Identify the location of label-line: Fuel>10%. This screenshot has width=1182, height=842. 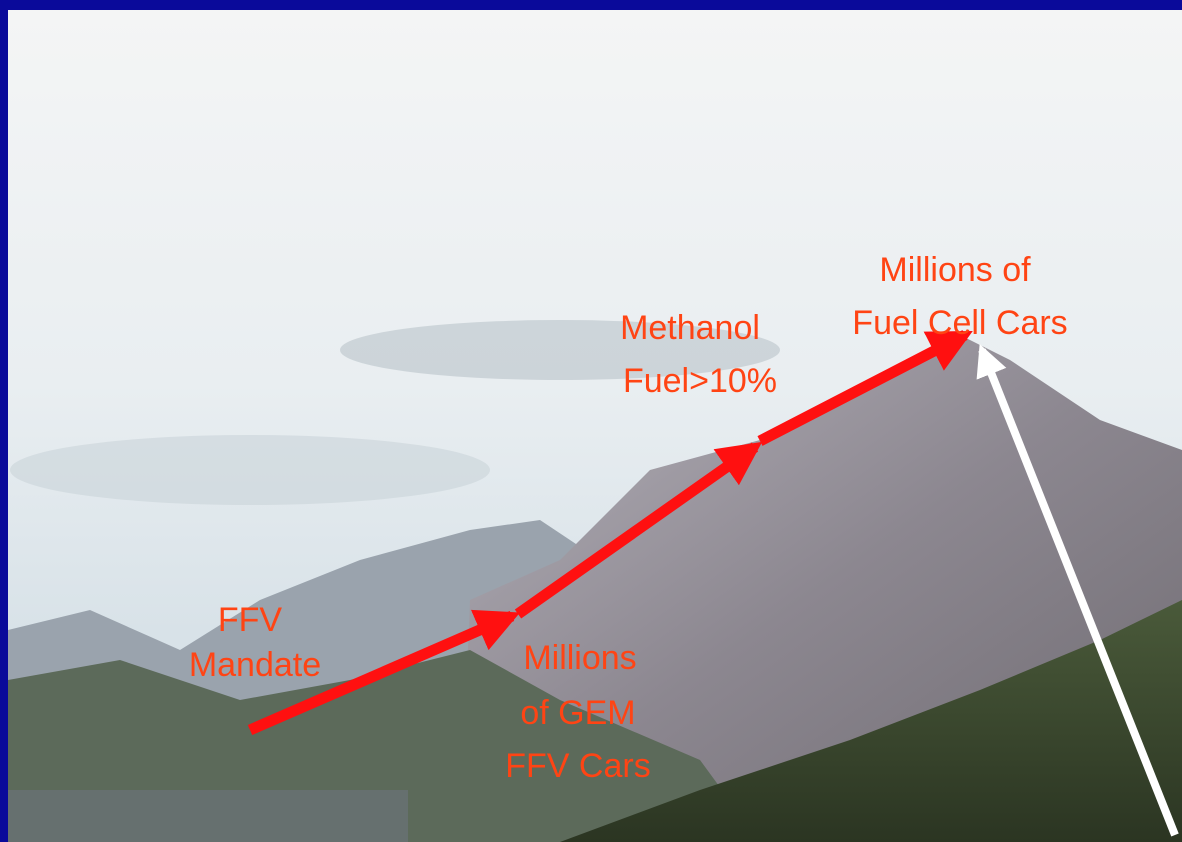
(700, 381).